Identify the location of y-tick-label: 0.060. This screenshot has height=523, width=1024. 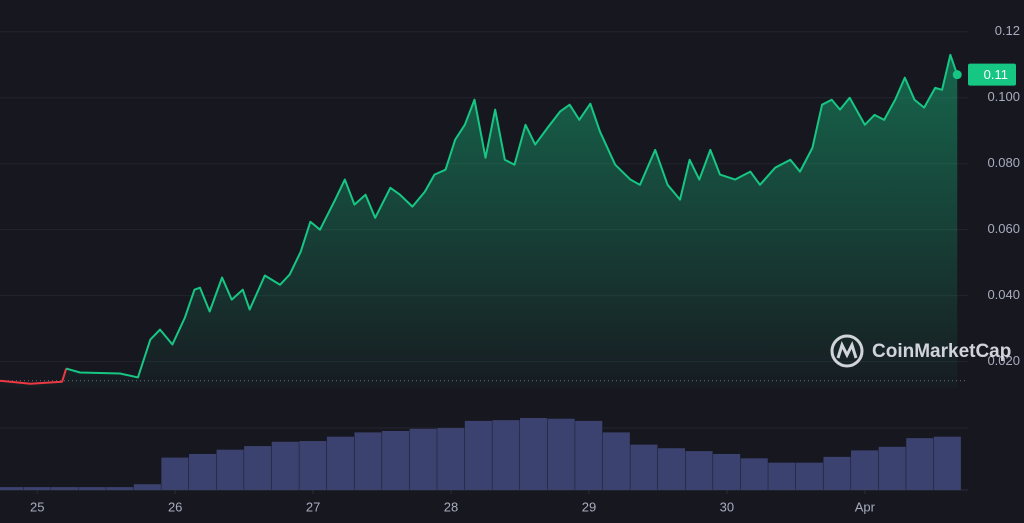
(1003, 228).